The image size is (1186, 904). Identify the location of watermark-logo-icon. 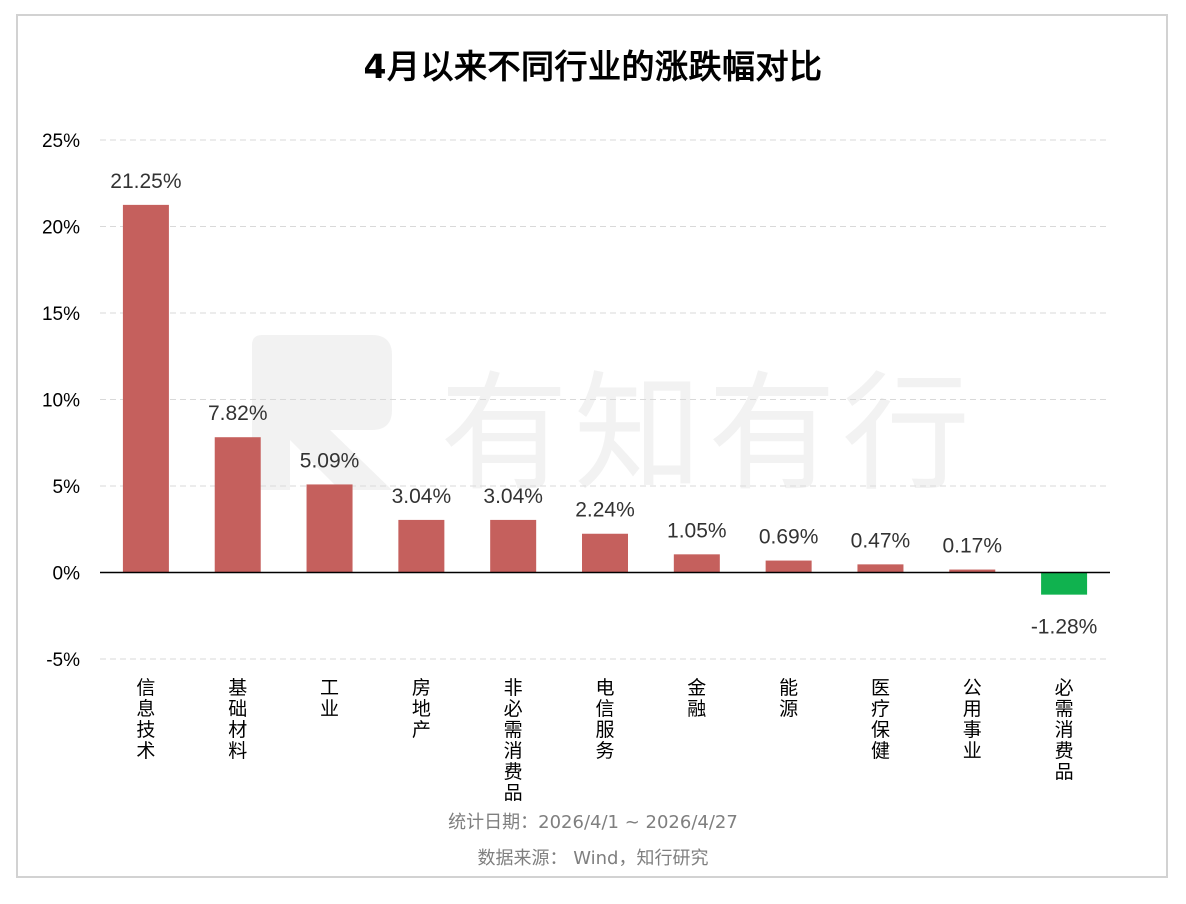
(322, 412).